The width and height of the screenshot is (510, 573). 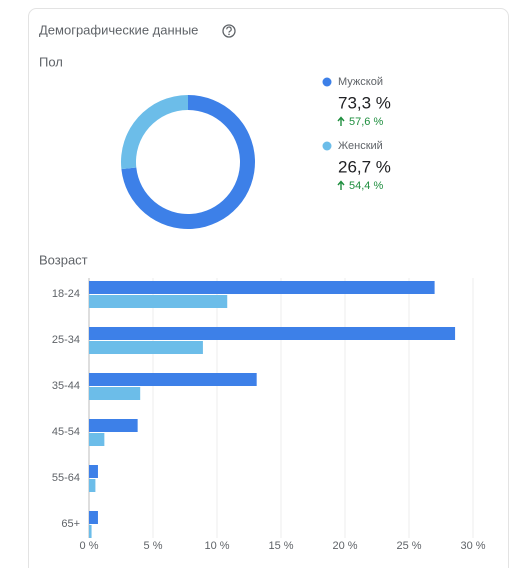 I want to click on share-value: 26,7 %, so click(x=364, y=166).